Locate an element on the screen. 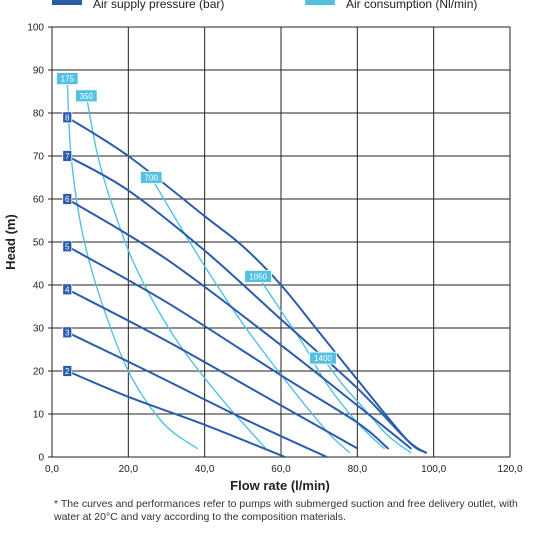 Image resolution: width=541 pixels, height=533 pixels. x-tick-label: 100,0 is located at coordinates (433, 469).